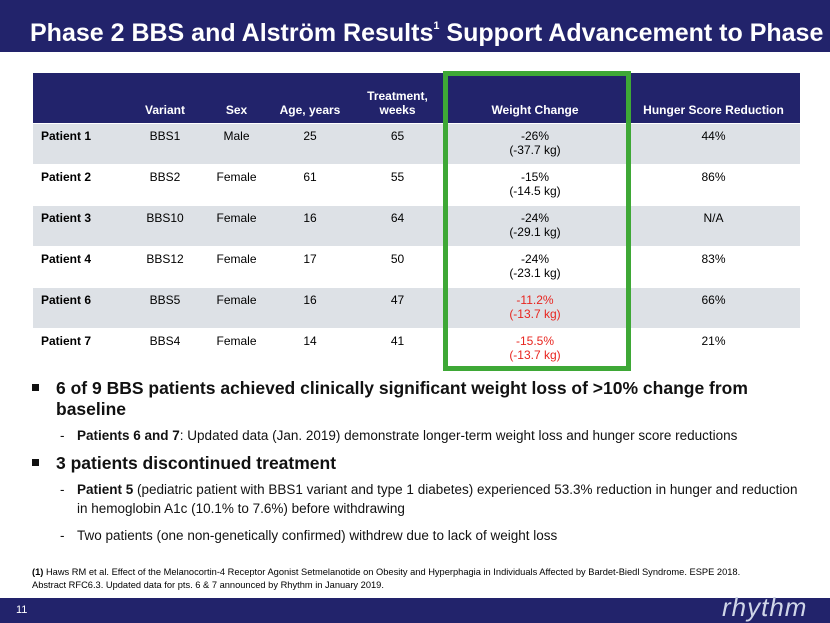 The height and width of the screenshot is (623, 830). What do you see at coordinates (79, 349) in the screenshot?
I see `cell: Patient 7` at bounding box center [79, 349].